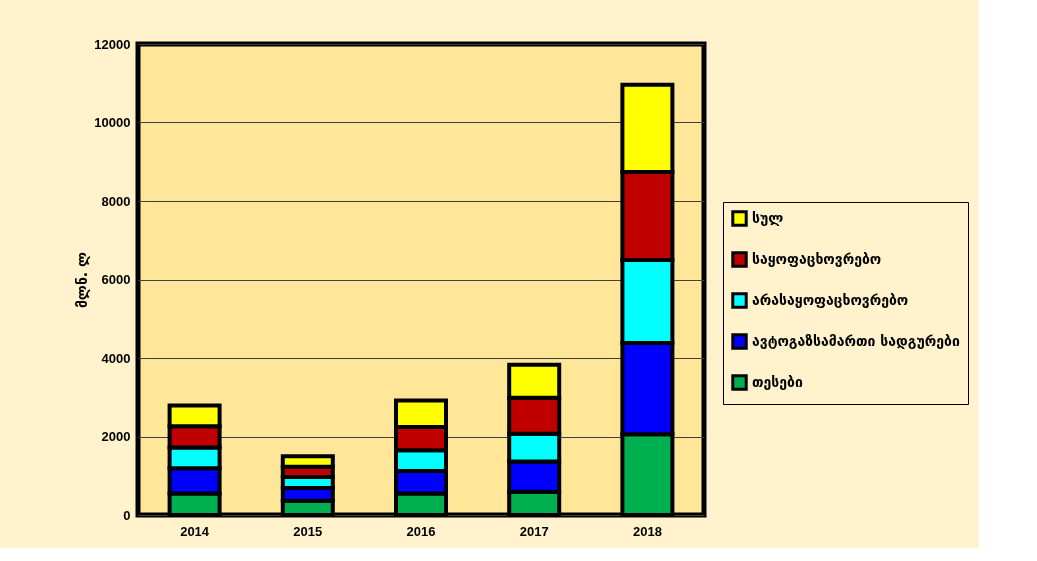 This screenshot has height=561, width=1037. What do you see at coordinates (112, 122) in the screenshot?
I see `y-tick-label: 10000` at bounding box center [112, 122].